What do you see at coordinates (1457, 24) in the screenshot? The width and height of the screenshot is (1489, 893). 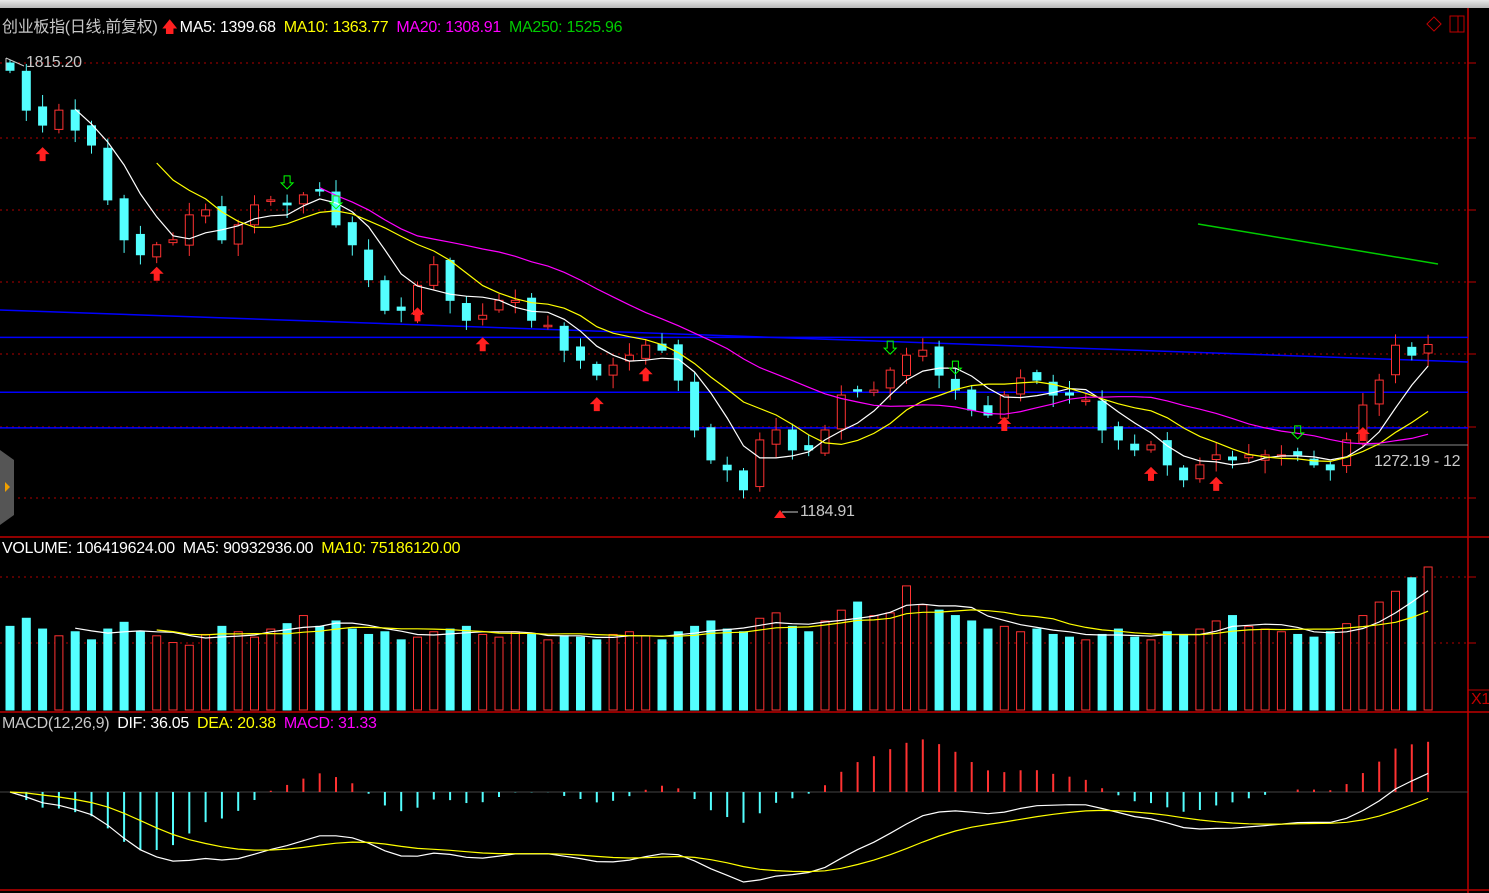 I see `layout-icon` at bounding box center [1457, 24].